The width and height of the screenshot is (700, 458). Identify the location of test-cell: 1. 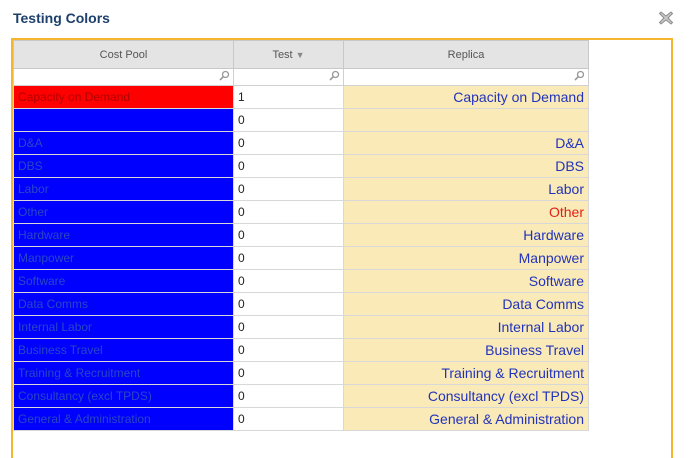
(288, 96).